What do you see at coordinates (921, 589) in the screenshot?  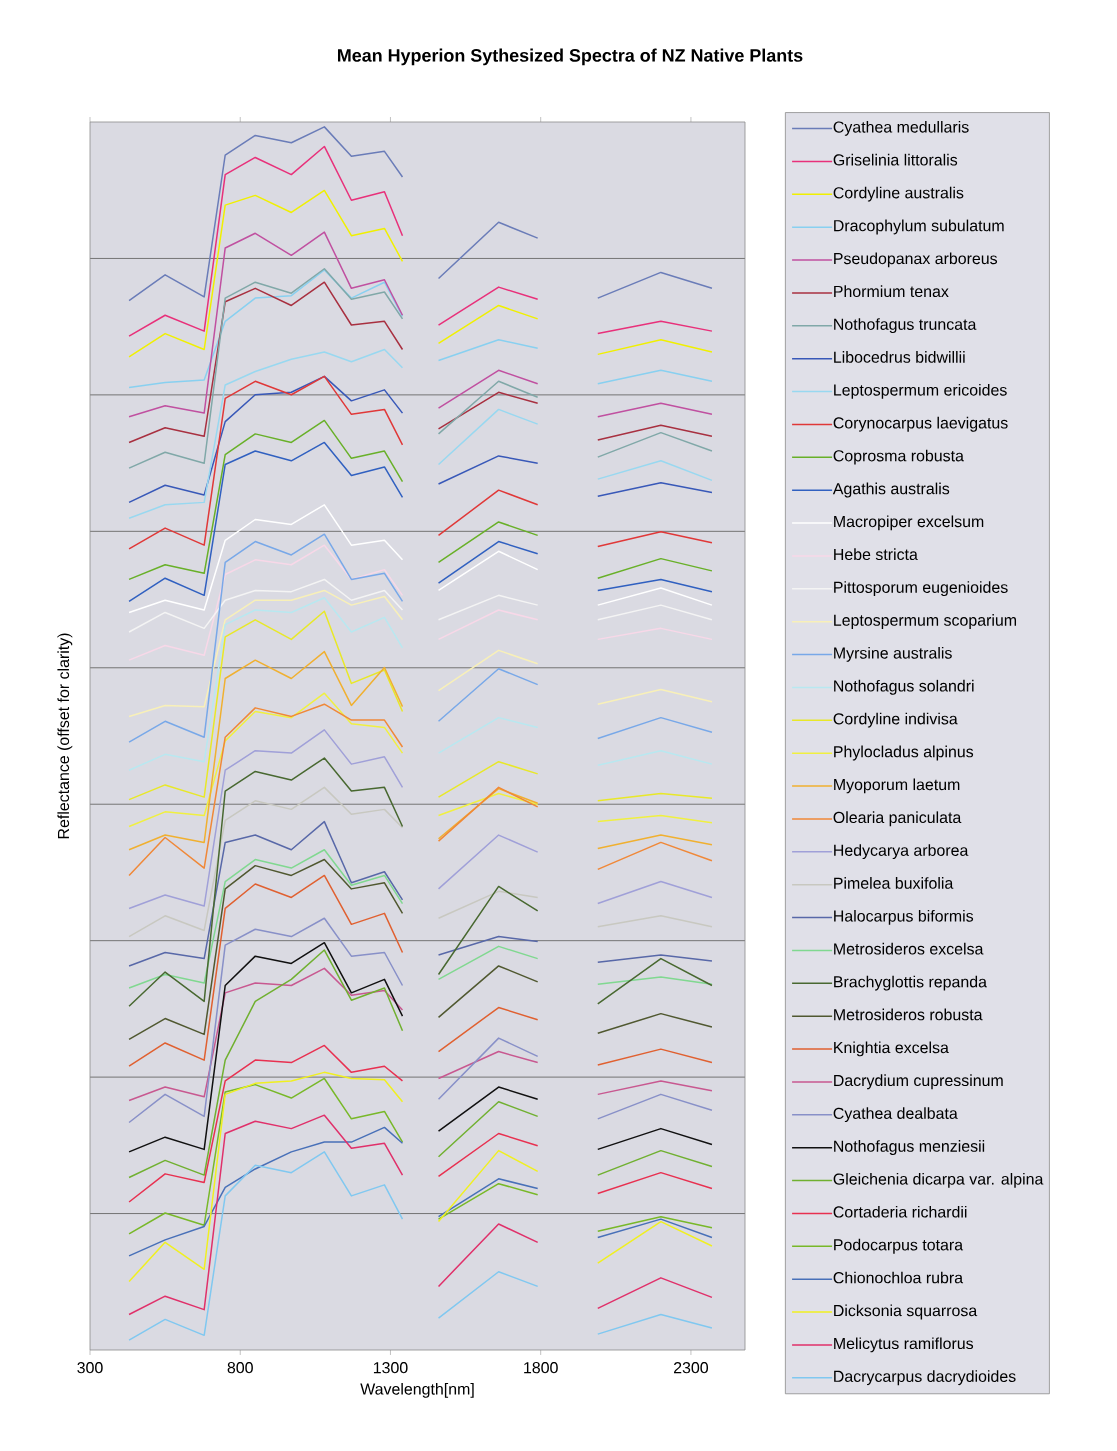 I see `legend-label: Pittosporum eugenioides` at bounding box center [921, 589].